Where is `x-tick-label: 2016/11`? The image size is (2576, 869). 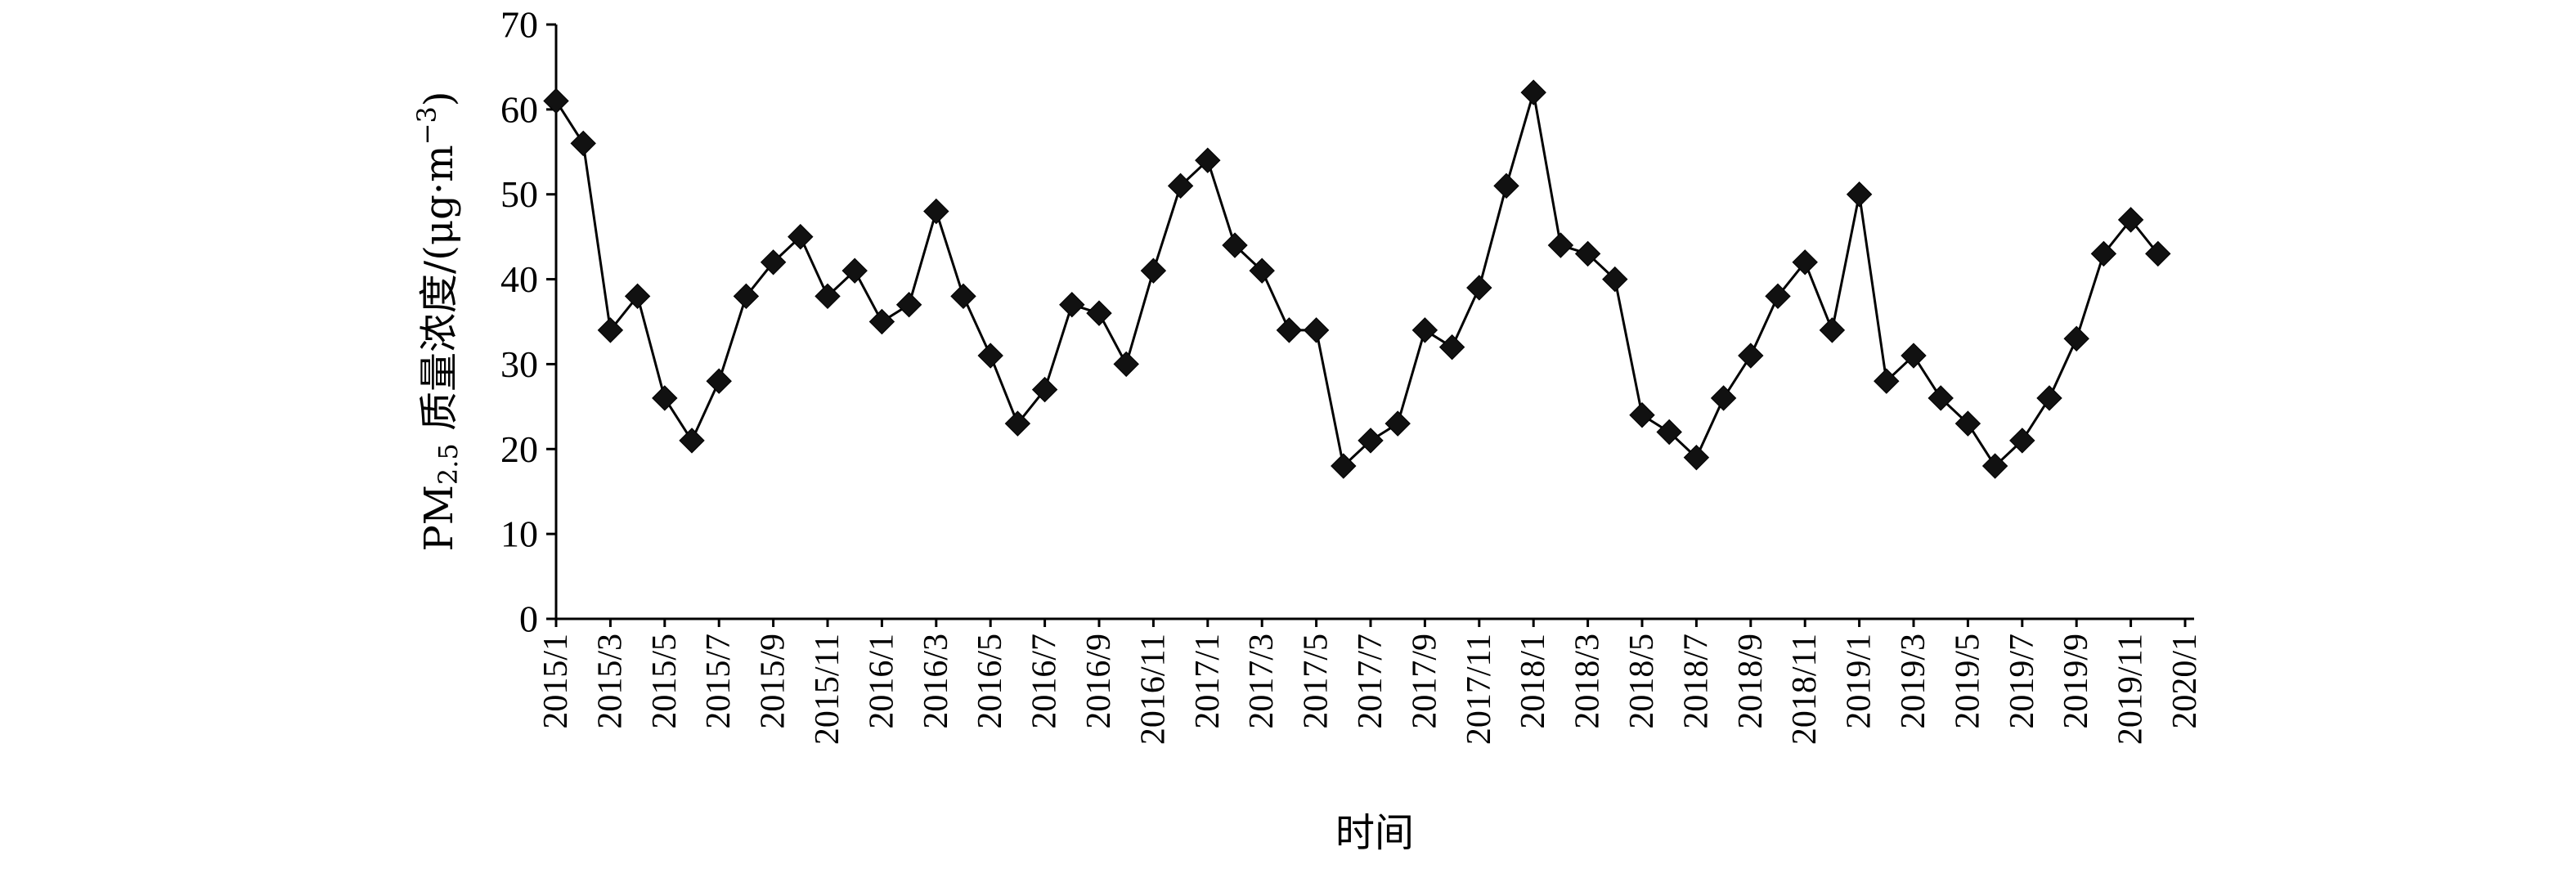
x-tick-label: 2016/11 is located at coordinates (1153, 689).